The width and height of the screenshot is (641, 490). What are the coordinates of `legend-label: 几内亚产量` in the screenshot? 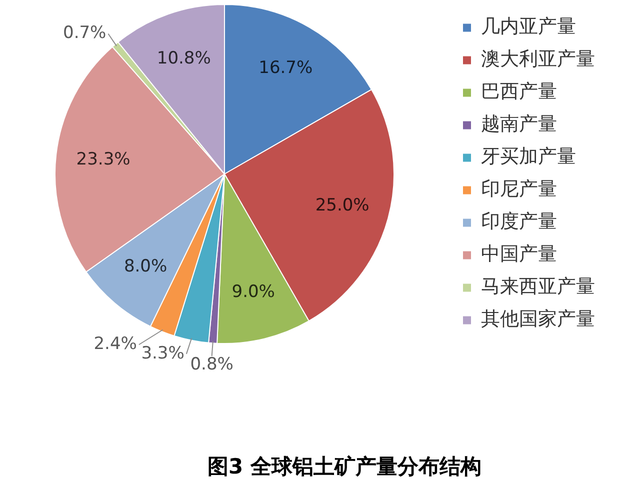 It's located at (528, 27).